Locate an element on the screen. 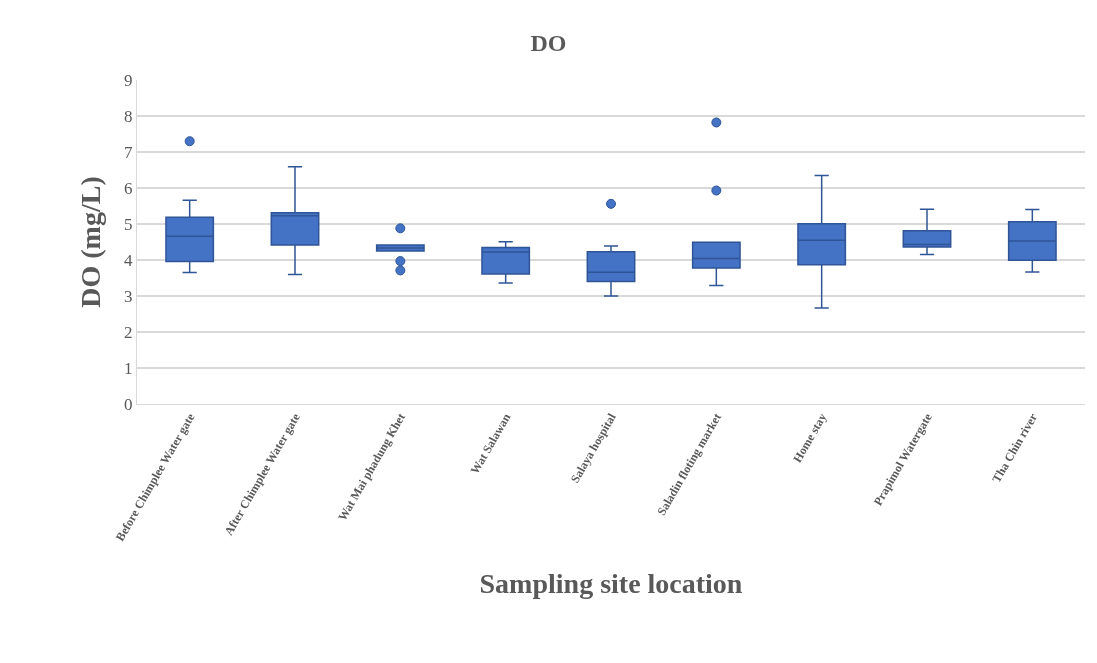  y-tick-label: 2 is located at coordinates (128, 332).